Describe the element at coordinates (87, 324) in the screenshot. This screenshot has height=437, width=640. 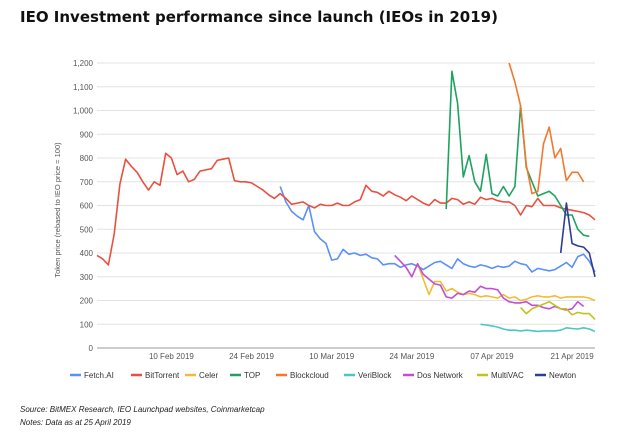
I see `y-tick-label: 100` at that location.